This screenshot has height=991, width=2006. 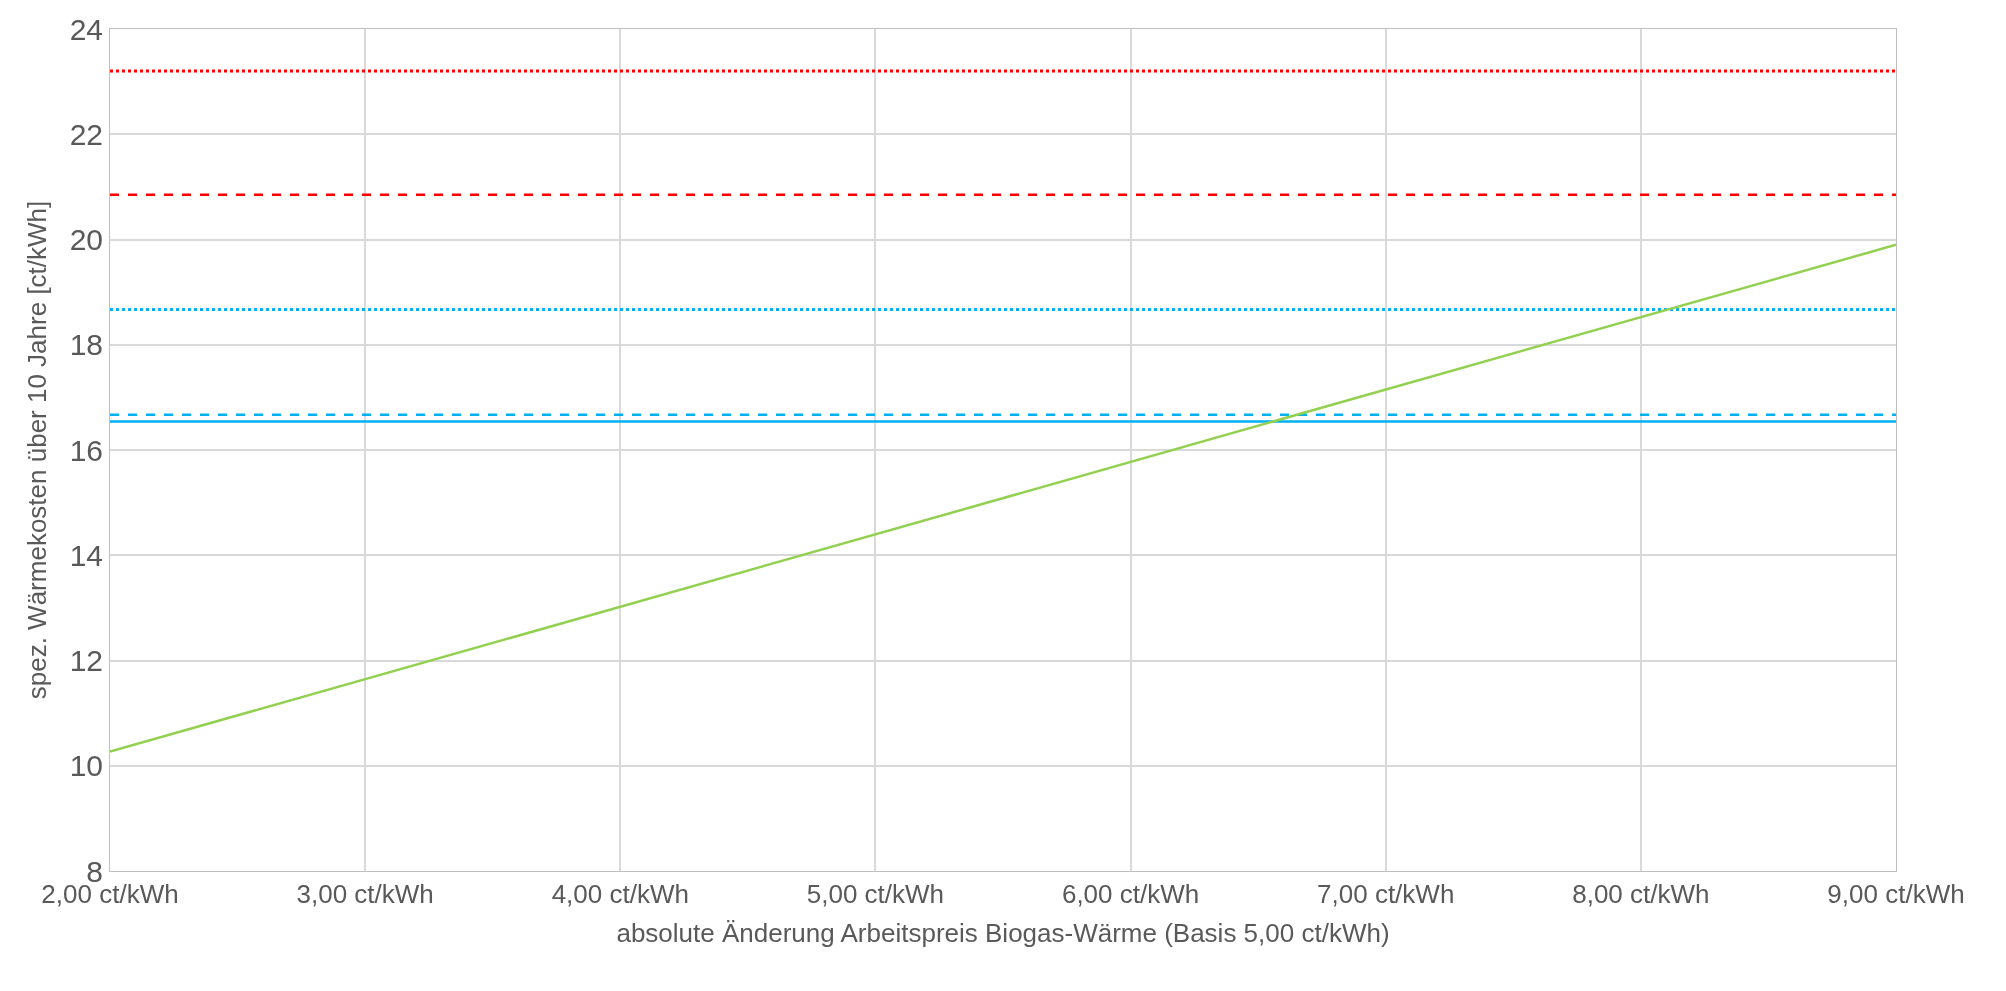 I want to click on y-tick-label: 20, so click(x=86, y=239).